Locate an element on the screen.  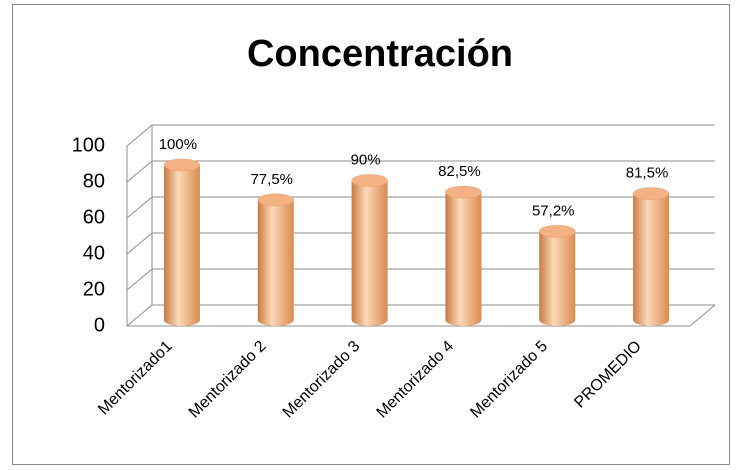
y-tick-label: 60 is located at coordinates (94, 217).